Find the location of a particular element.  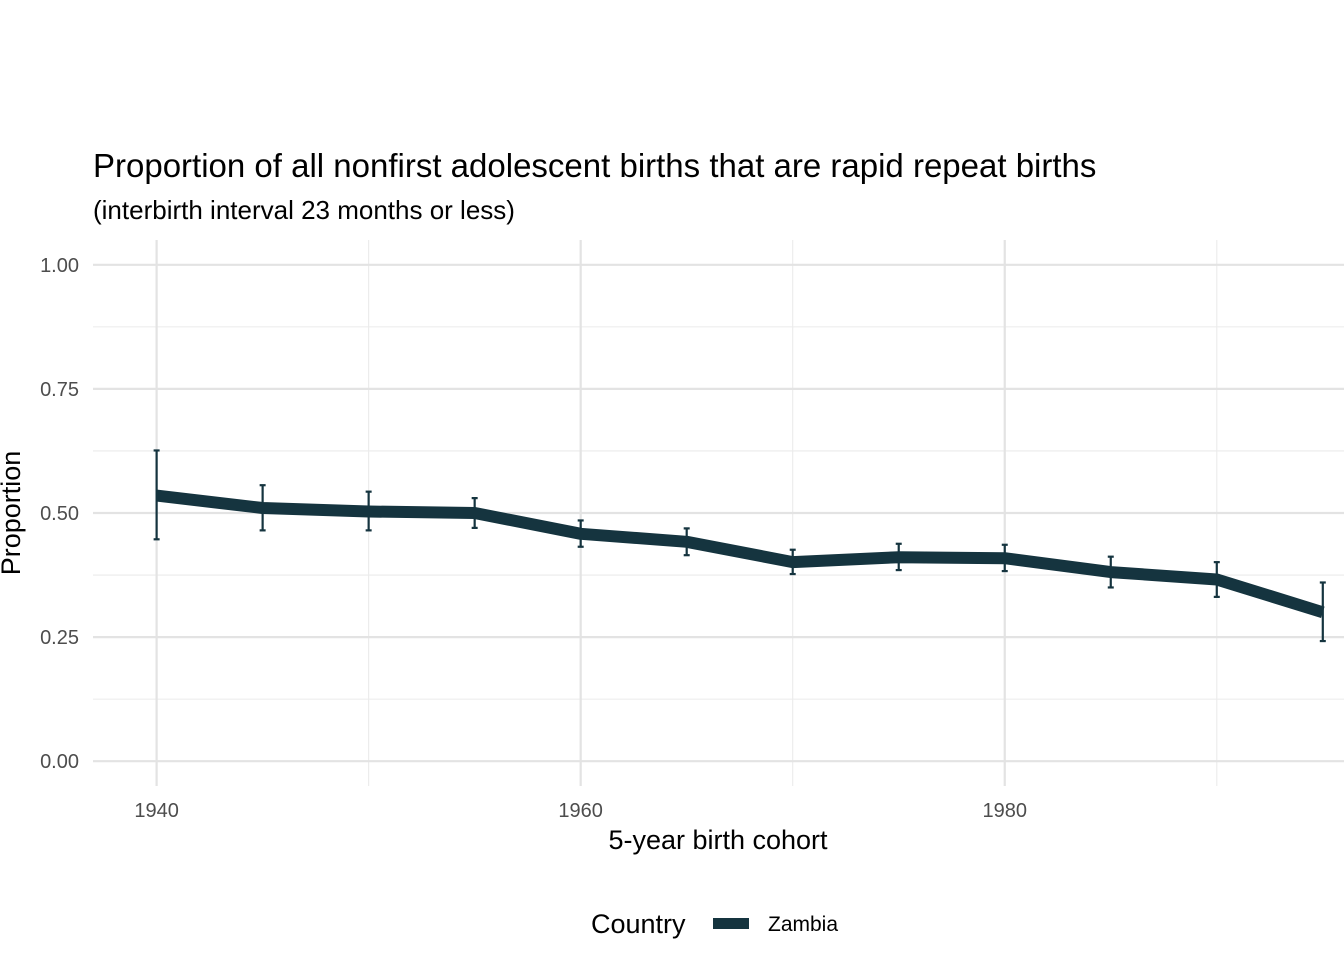

y-axis-tick-labels: 0.00 0.25 0.50 0.75 1.00 is located at coordinates (59, 514).